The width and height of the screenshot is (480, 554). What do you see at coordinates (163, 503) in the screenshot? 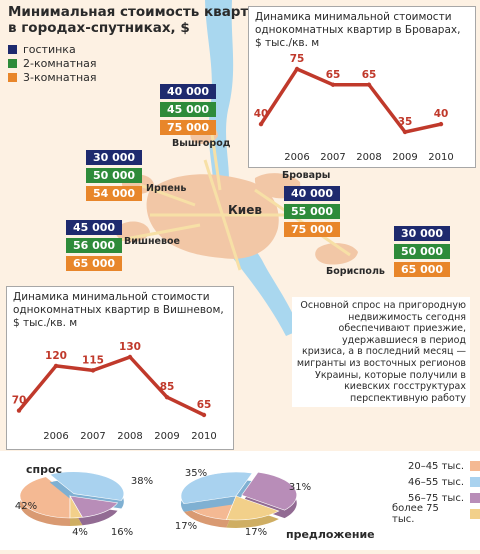
I see `pie-charts: 42% 38% 16% 4% 17% 35% 31% 17%` at bounding box center [163, 503].